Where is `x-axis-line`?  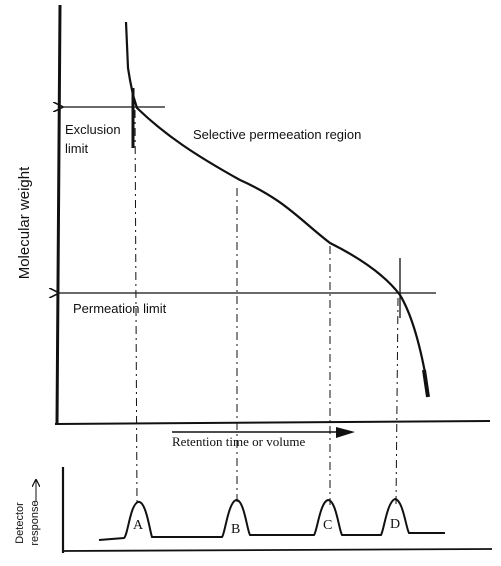 x-axis-line is located at coordinates (272, 422).